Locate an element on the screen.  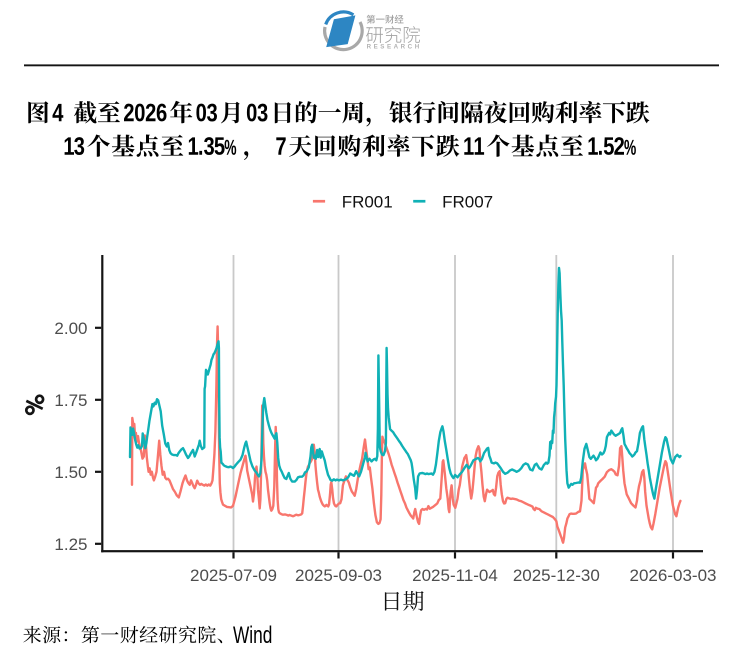
svg-text: 2025-09-03 is located at coordinates (338, 575).